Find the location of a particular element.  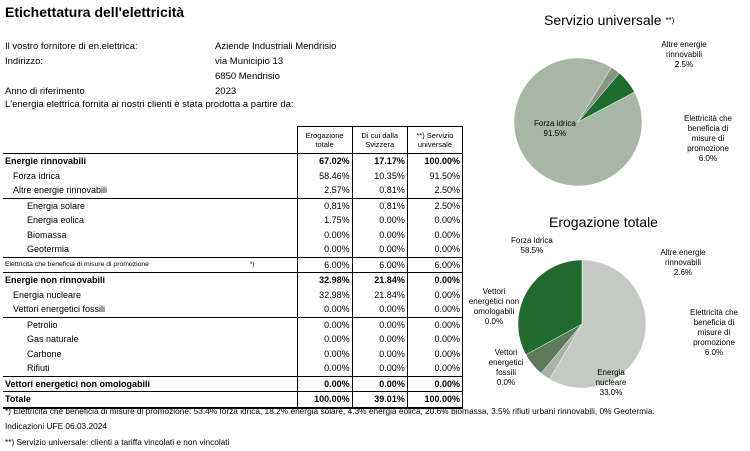

row-label: Energia nucleare is located at coordinates (150, 295).